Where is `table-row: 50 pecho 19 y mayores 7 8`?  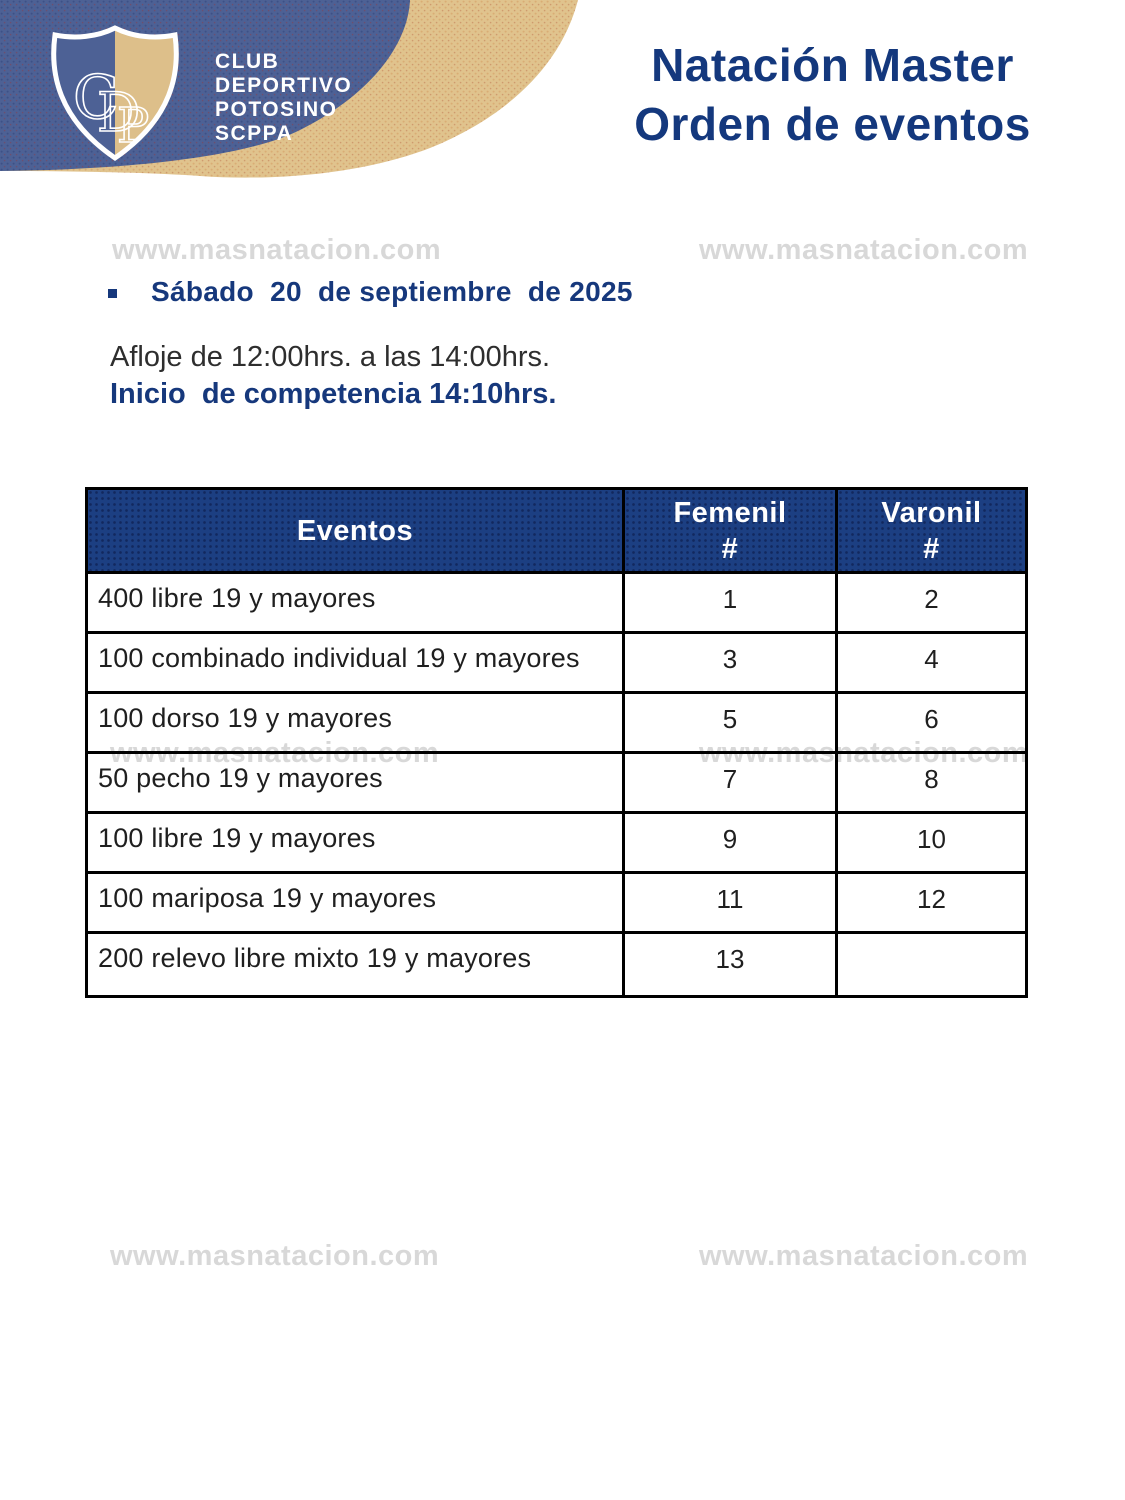 table-row: 50 pecho 19 y mayores 7 8 is located at coordinates (556, 782).